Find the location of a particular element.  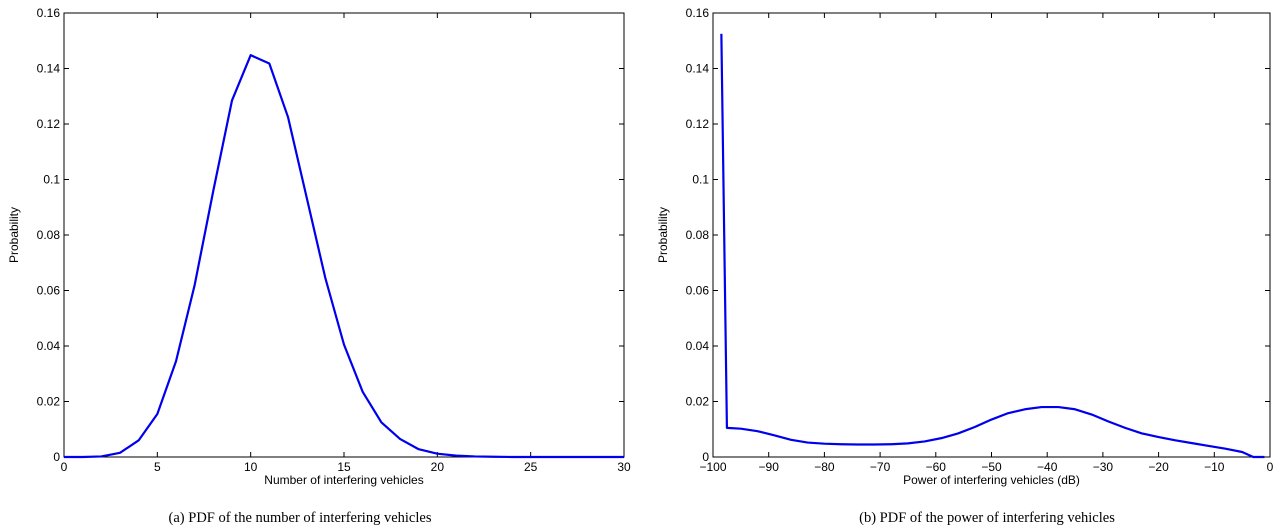

x-tick-label: −10 is located at coordinates (1214, 467).